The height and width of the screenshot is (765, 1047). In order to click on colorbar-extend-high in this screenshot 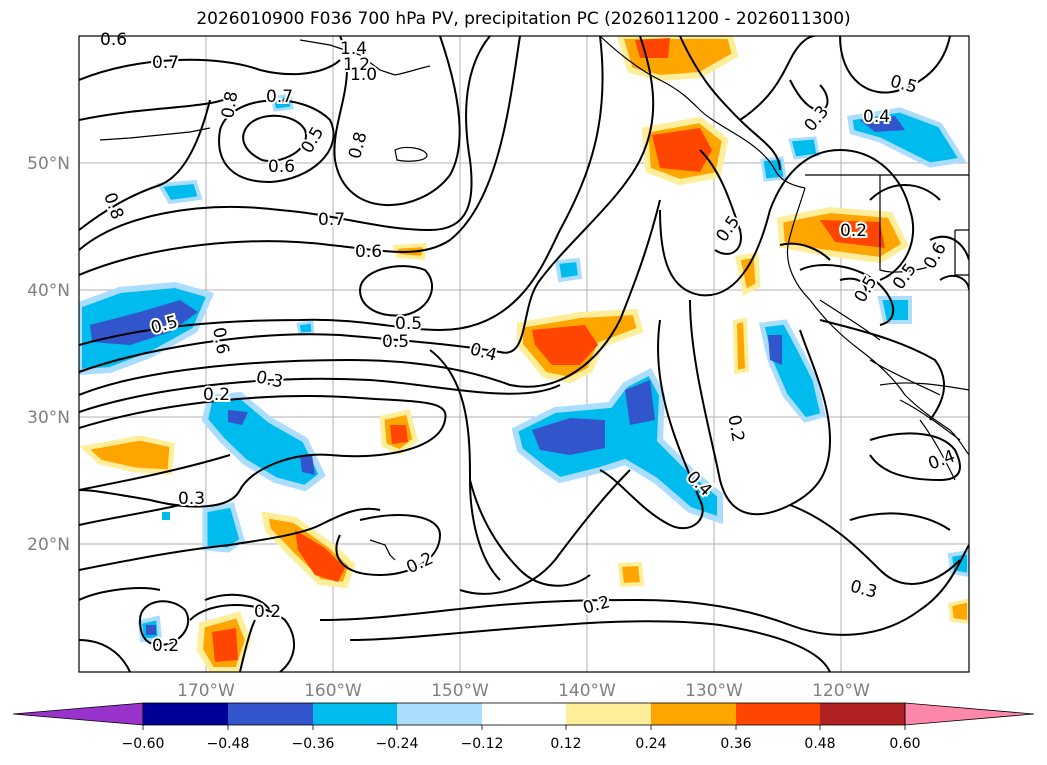, I will do `click(969, 714)`.